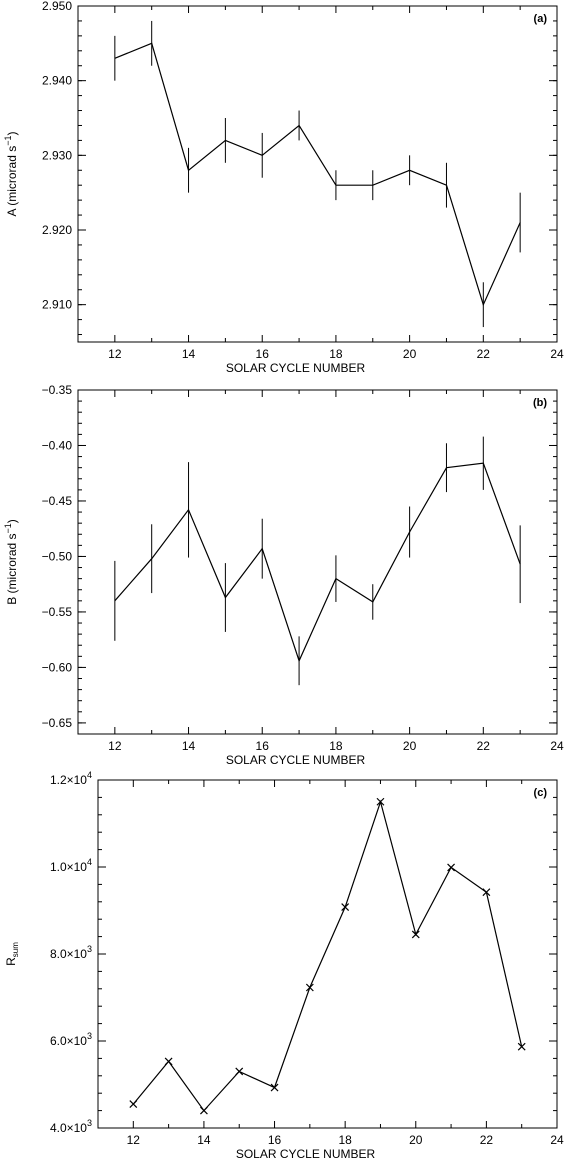  I want to click on y-tick-label: 1.2×10⁴, so click(71, 778).